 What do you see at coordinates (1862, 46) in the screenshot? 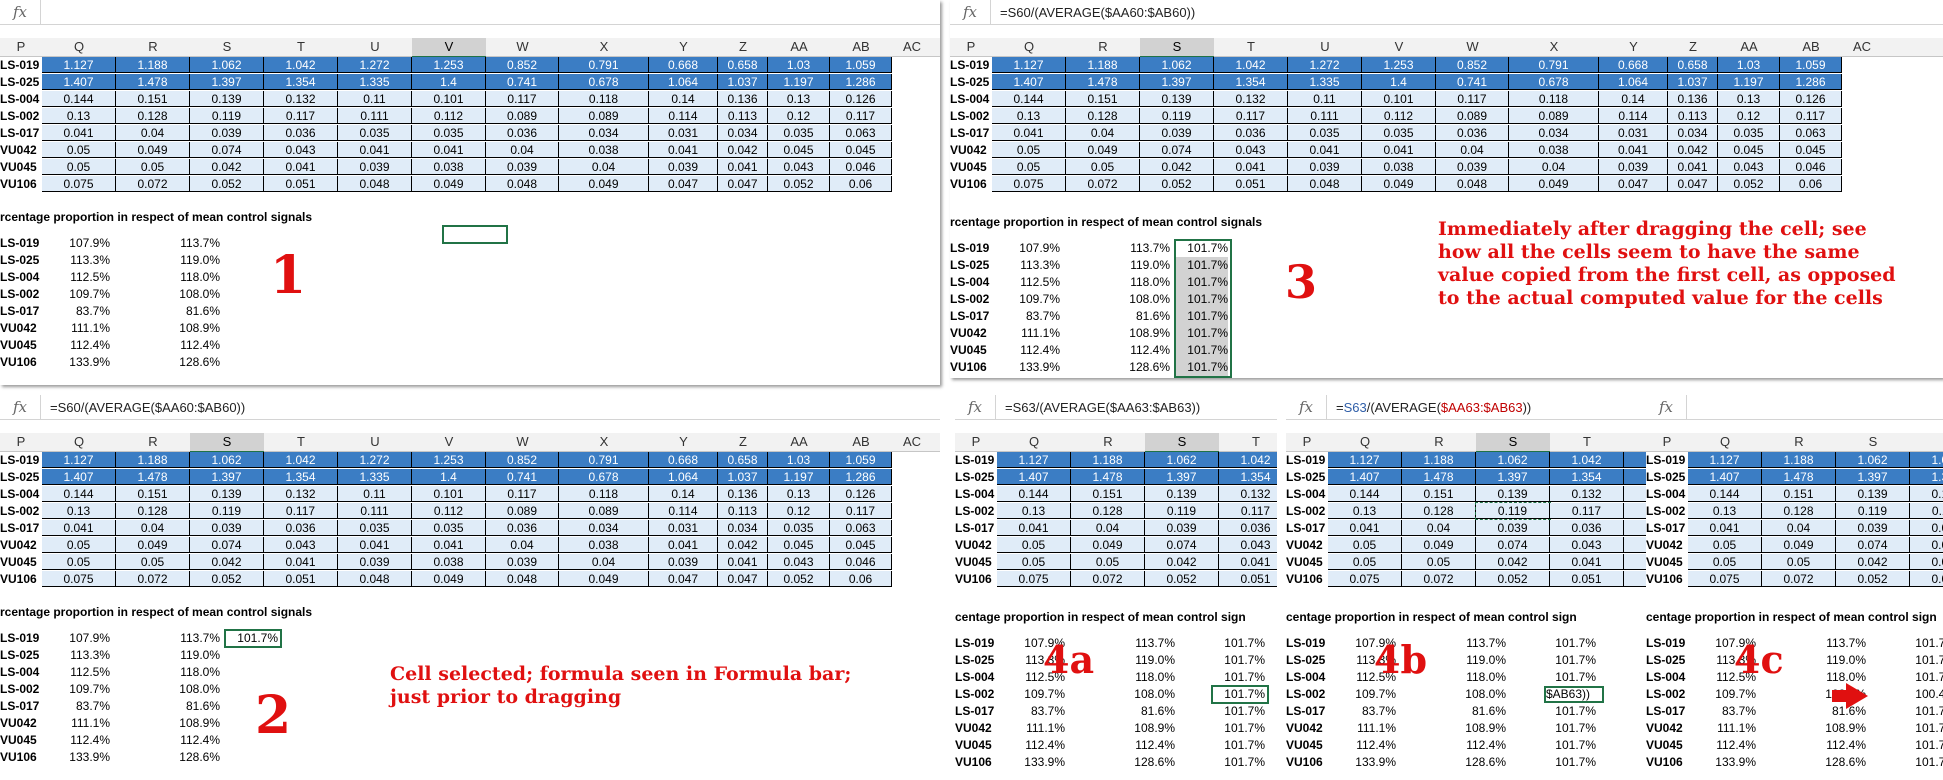
I see `column-header-AC: AC` at bounding box center [1862, 46].